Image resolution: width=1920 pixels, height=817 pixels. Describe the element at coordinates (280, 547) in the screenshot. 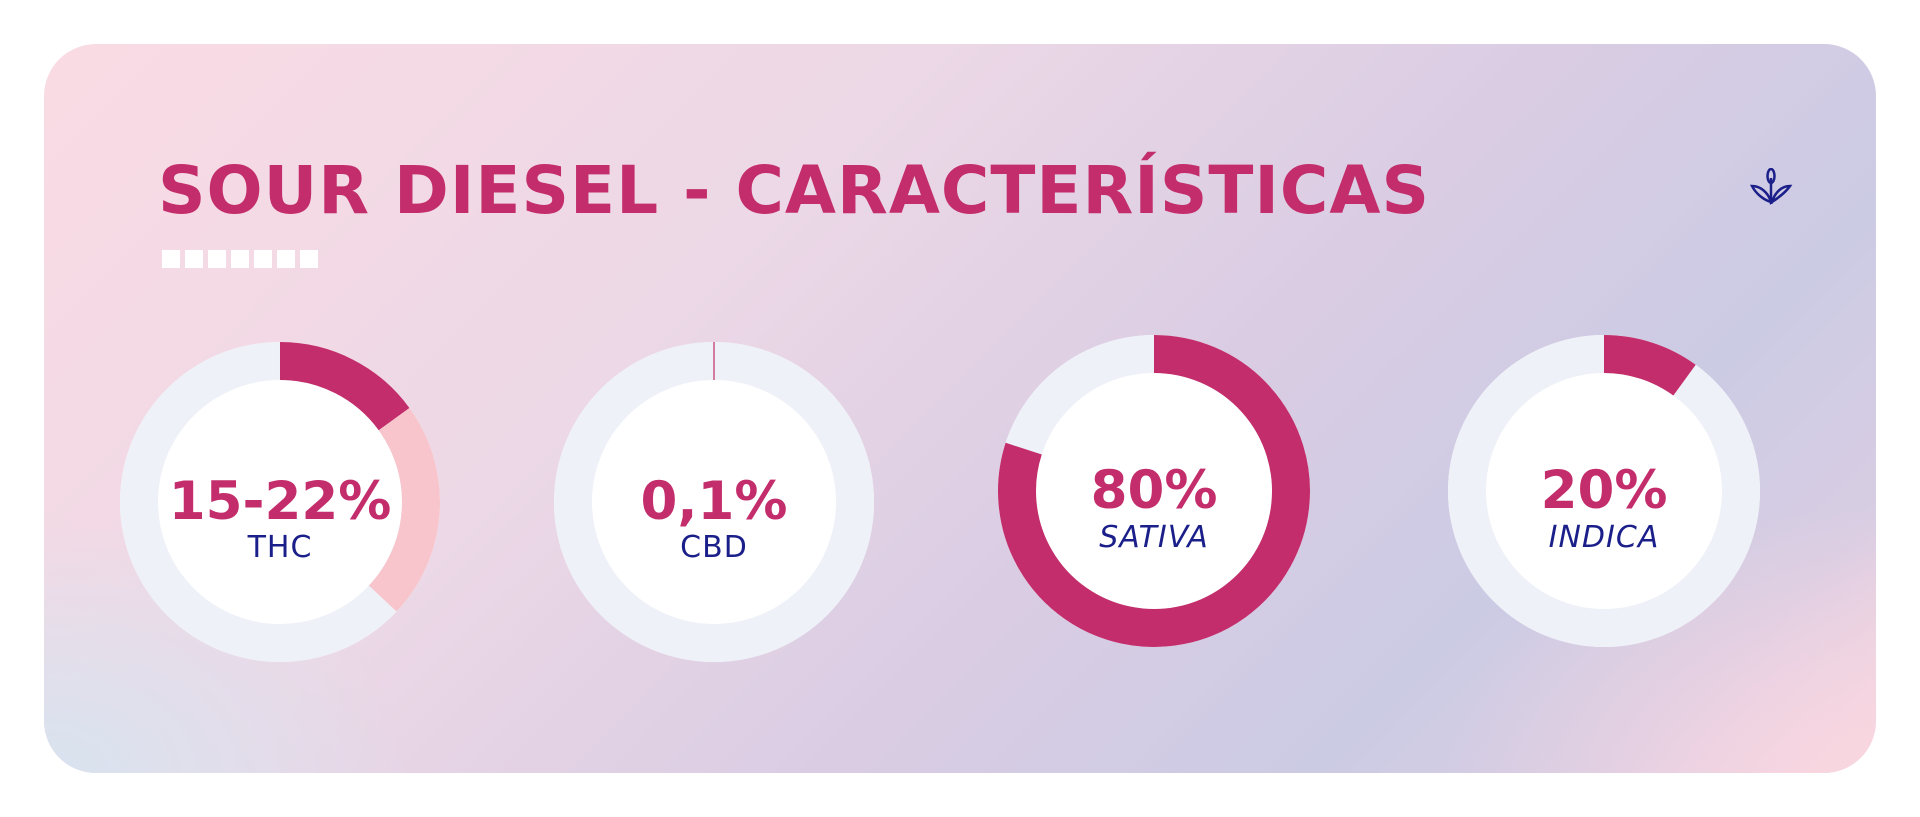

I see `donut-category-label: THC` at that location.